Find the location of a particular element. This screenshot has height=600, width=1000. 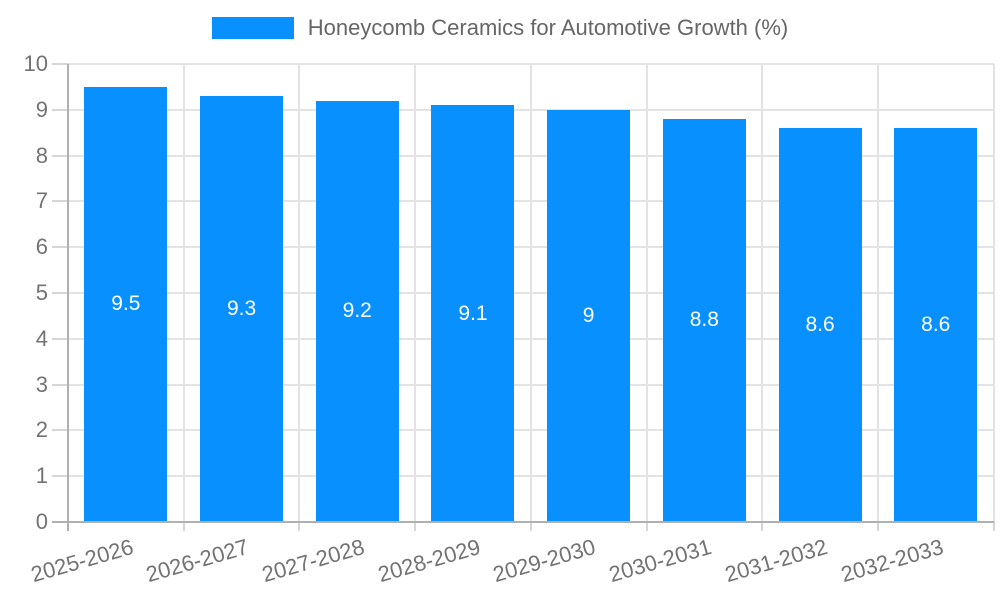

bar-2028-2029 is located at coordinates (473, 313).